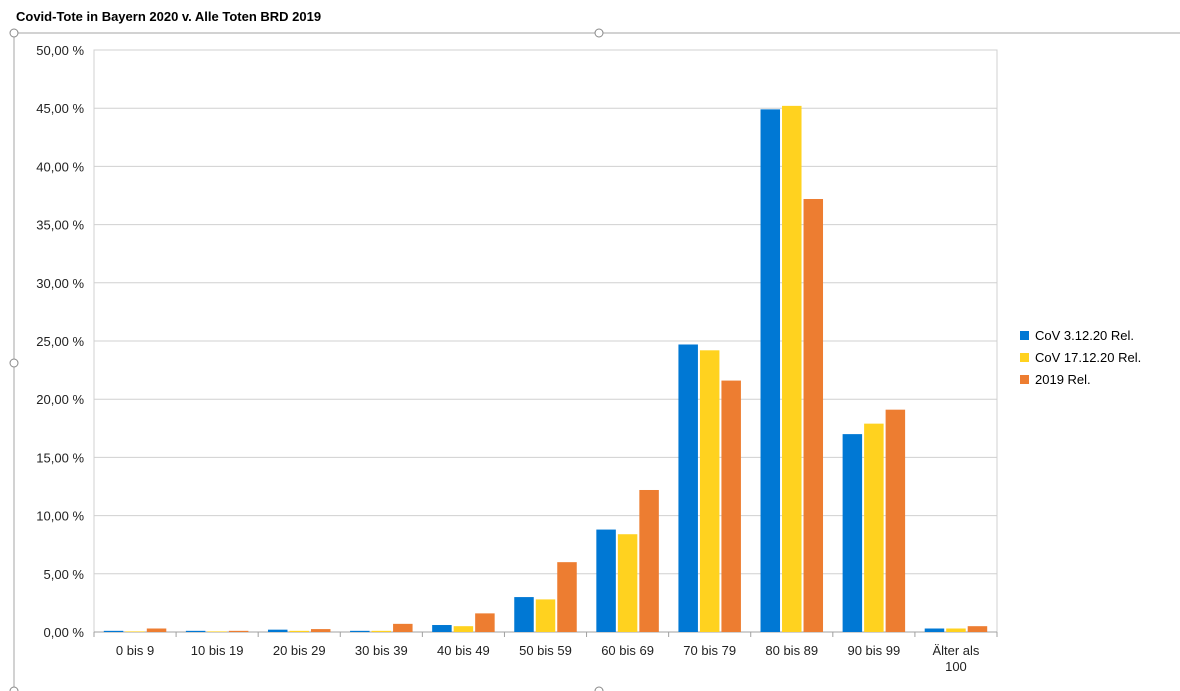 Image resolution: width=1180 pixels, height=691 pixels. Describe the element at coordinates (299, 650) in the screenshot. I see `x-tick-label: 20 bis 29` at that location.